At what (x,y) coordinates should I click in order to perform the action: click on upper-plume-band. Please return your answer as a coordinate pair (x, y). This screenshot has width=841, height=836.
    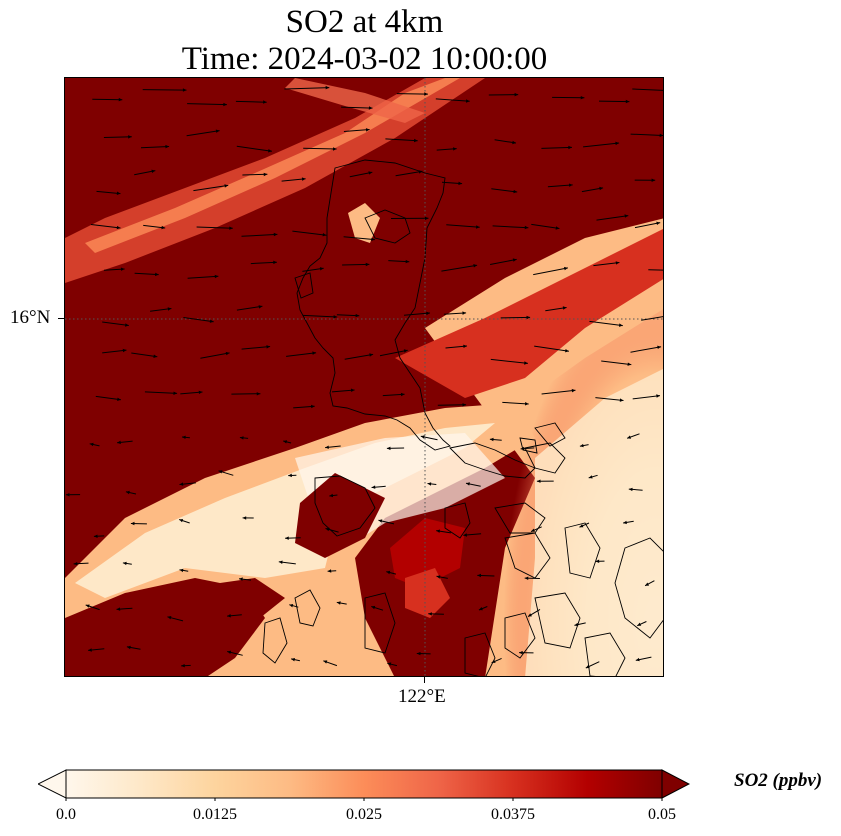
    Looking at the image, I should click on (275, 180).